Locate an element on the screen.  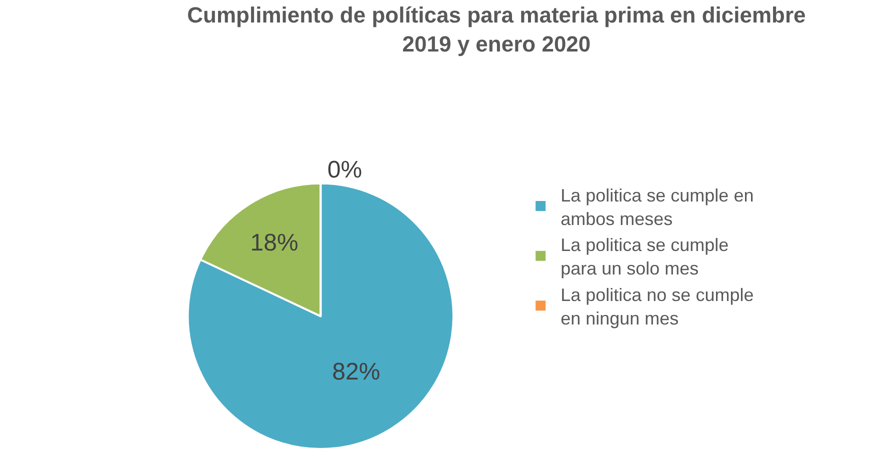
text: 0% is located at coordinates (344, 170).